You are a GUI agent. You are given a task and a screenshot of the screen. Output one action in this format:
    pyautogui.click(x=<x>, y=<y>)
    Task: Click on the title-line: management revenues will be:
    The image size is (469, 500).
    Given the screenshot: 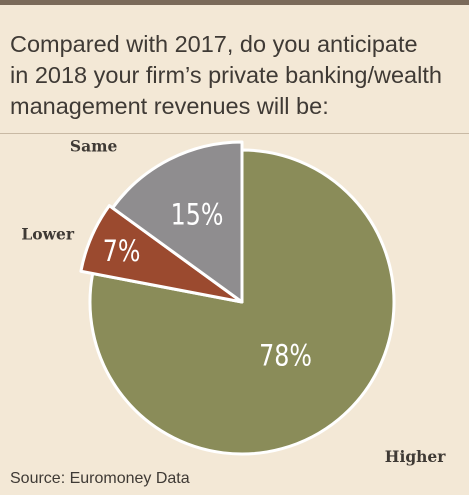 What is the action you would take?
    pyautogui.click(x=169, y=106)
    